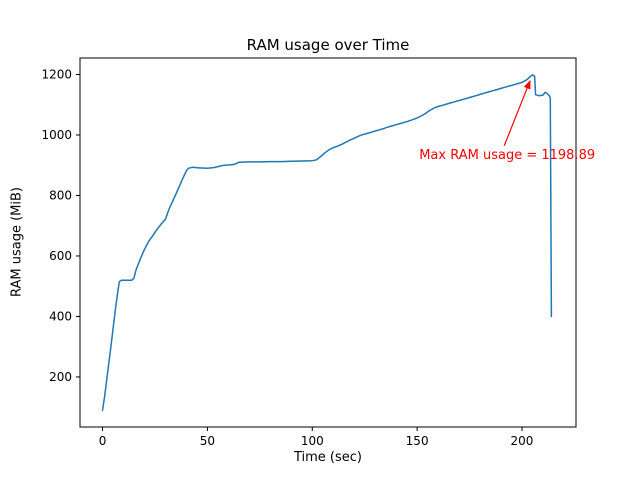  Describe the element at coordinates (417, 441) in the screenshot. I see `x-tick-label: 150` at that location.